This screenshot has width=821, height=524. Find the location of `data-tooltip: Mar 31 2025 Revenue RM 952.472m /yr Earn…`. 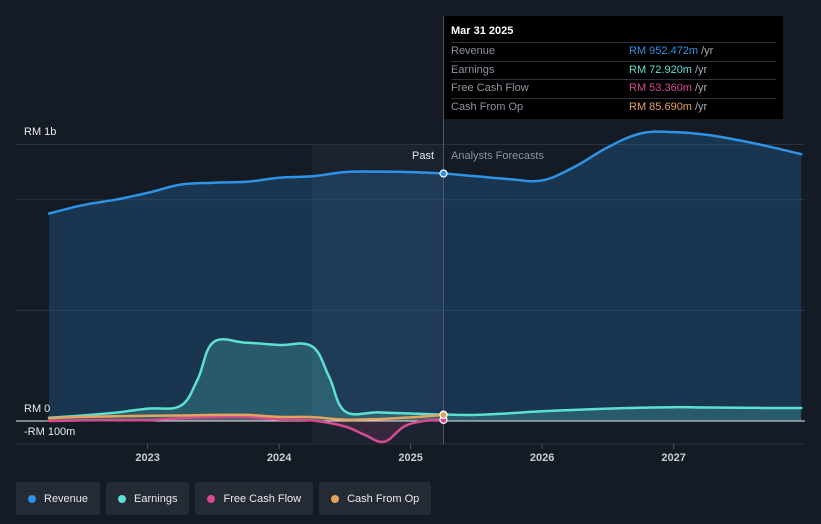

data-tooltip: Mar 31 2025 Revenue RM 952.472m /yr Earn… is located at coordinates (613, 67).